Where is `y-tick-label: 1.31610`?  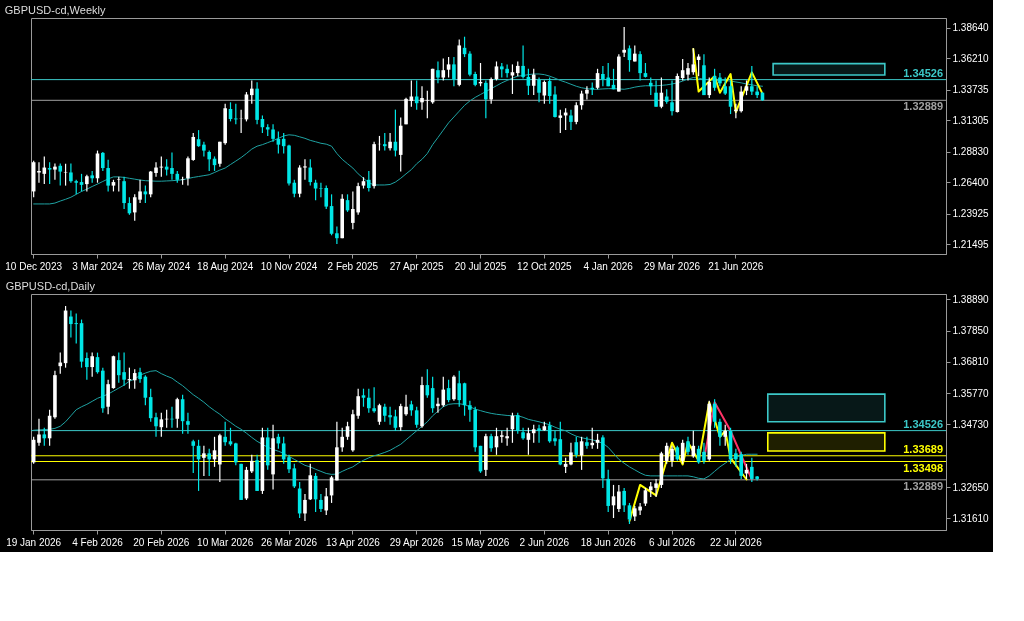
y-tick-label: 1.31610 is located at coordinates (971, 518).